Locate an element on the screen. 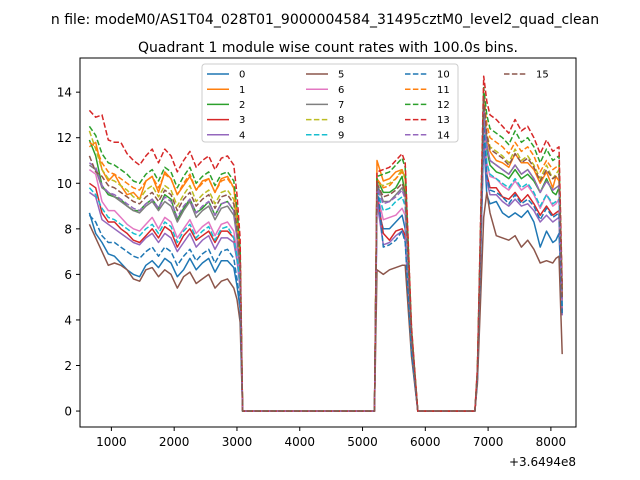 The width and height of the screenshot is (640, 480). legend-label-5: 5 is located at coordinates (341, 75).